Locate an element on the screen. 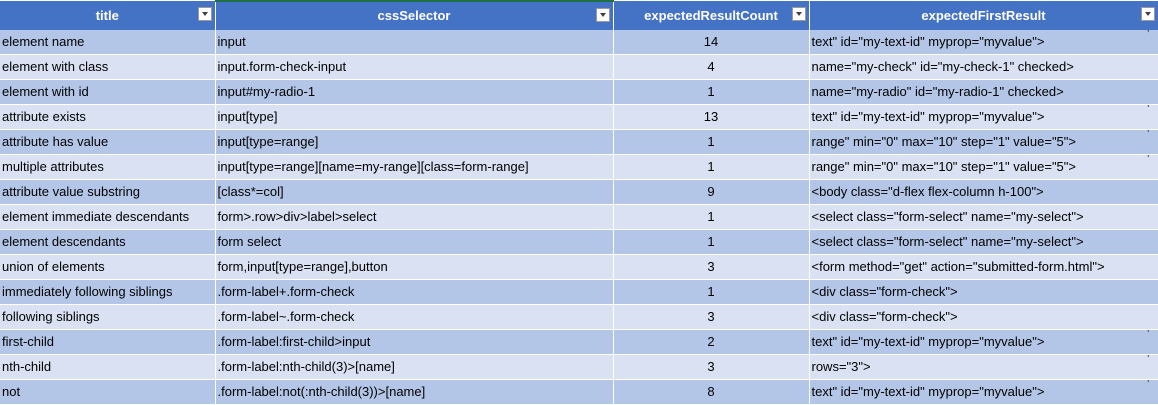 This screenshot has height=405, width=1158. cell-title: nth-child is located at coordinates (108, 367).